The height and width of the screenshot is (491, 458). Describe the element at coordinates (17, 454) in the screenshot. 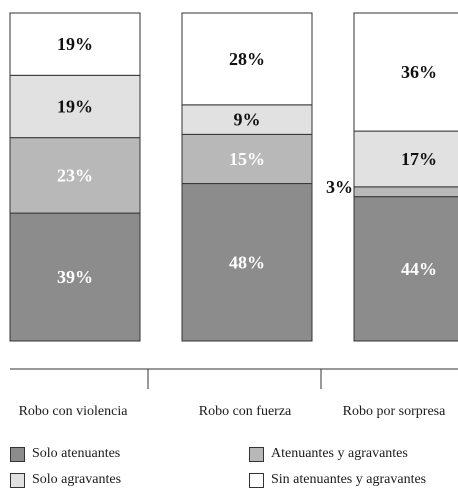

I see `legend-swatch-solo-atenuantes` at that location.